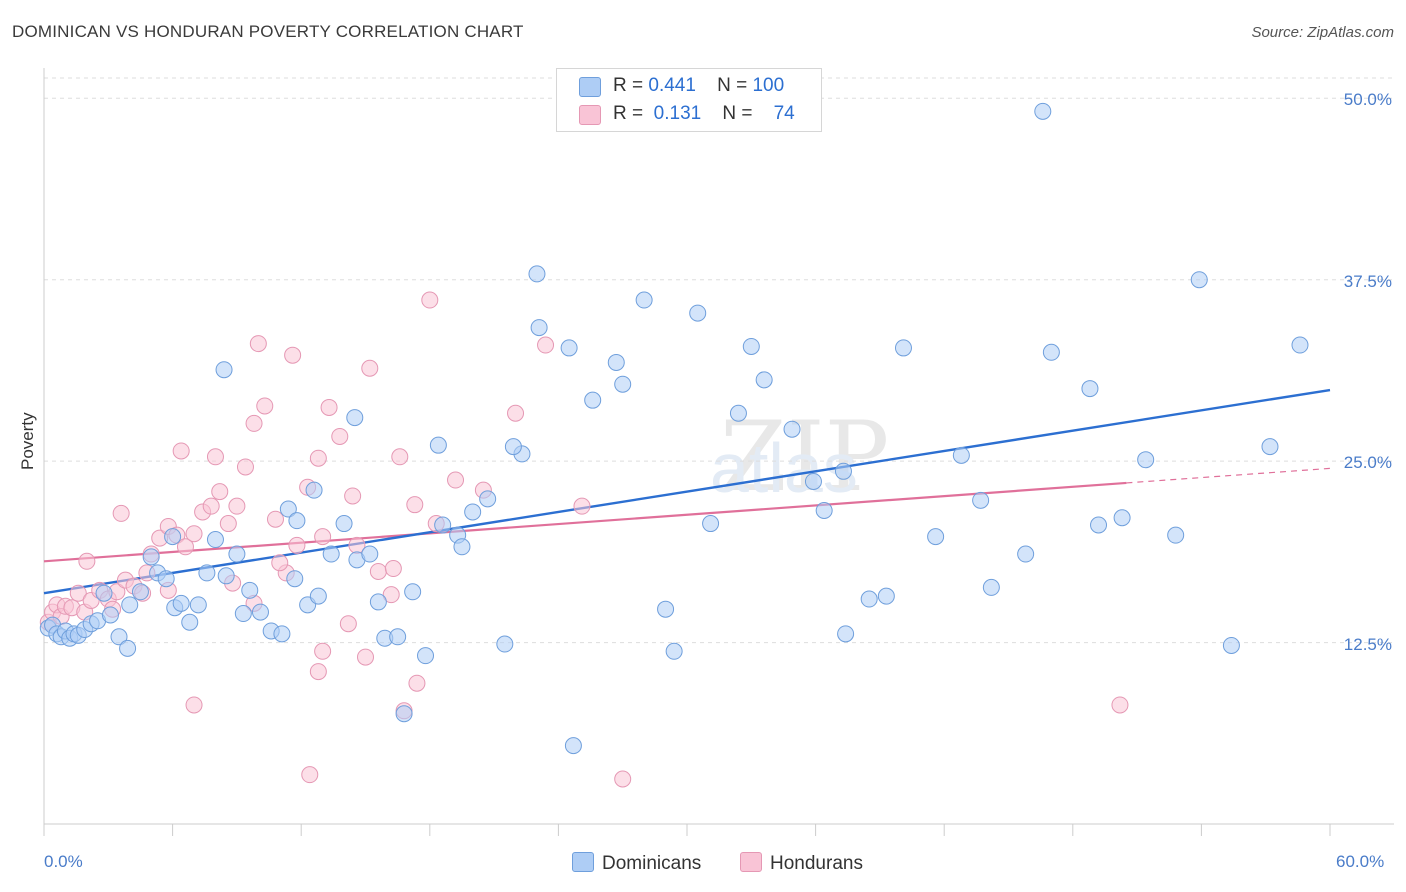 The height and width of the screenshot is (892, 1406). I want to click on y-tick-label: 37.5%, so click(1367, 281).